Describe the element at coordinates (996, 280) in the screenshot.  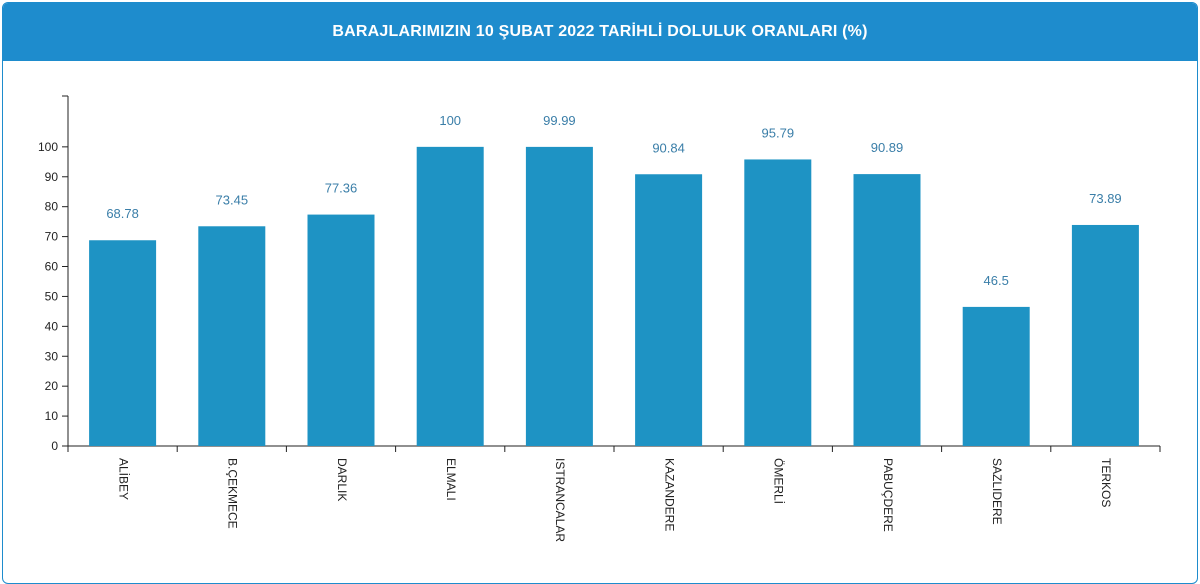
I see `data-label: 46.5` at that location.